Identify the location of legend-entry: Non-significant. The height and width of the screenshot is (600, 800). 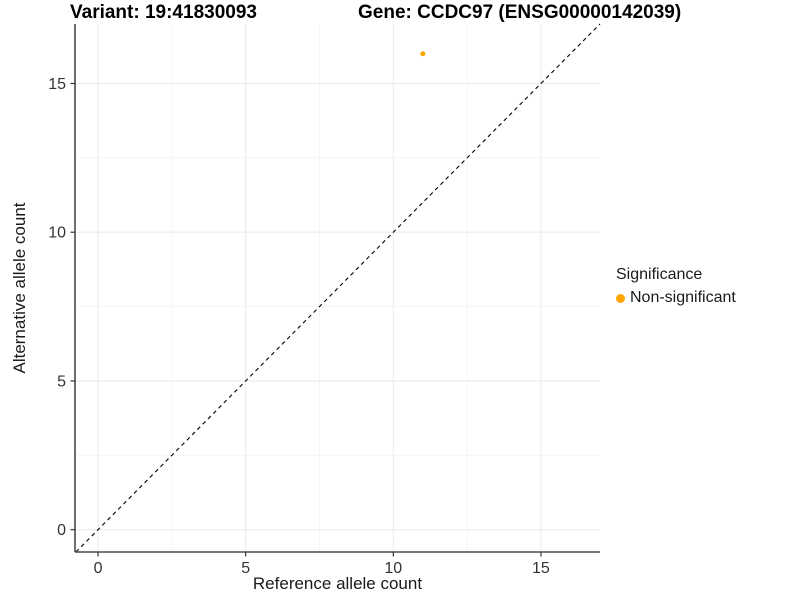
(676, 298).